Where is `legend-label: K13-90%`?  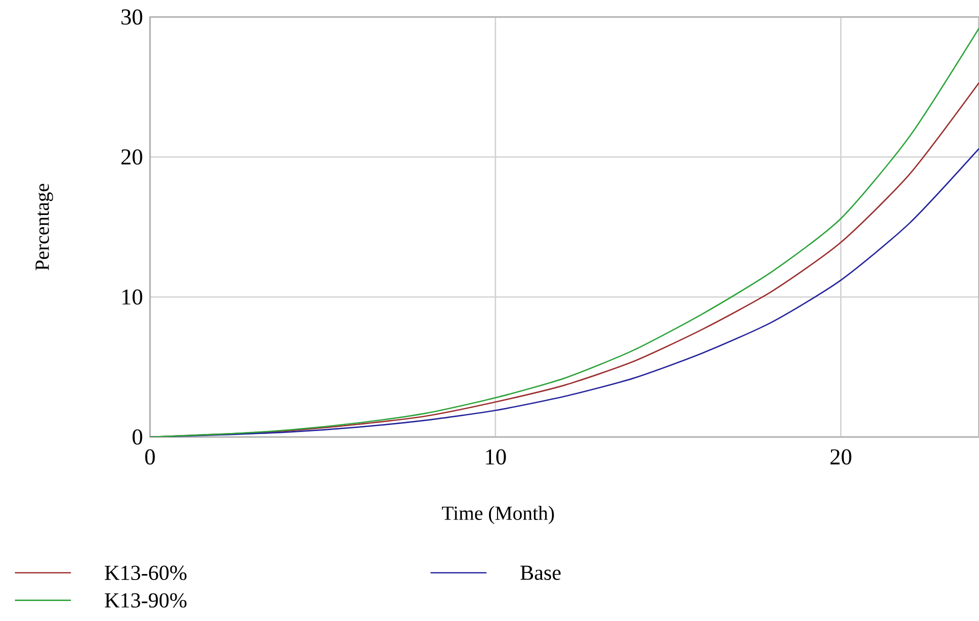 legend-label: K13-90% is located at coordinates (145, 600).